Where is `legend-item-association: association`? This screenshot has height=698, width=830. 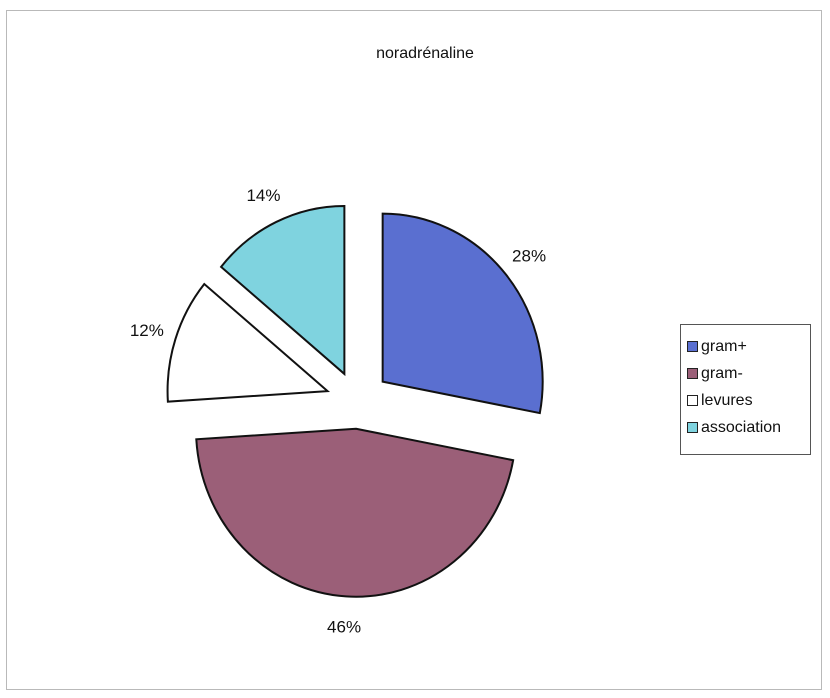 legend-item-association: association is located at coordinates (745, 427).